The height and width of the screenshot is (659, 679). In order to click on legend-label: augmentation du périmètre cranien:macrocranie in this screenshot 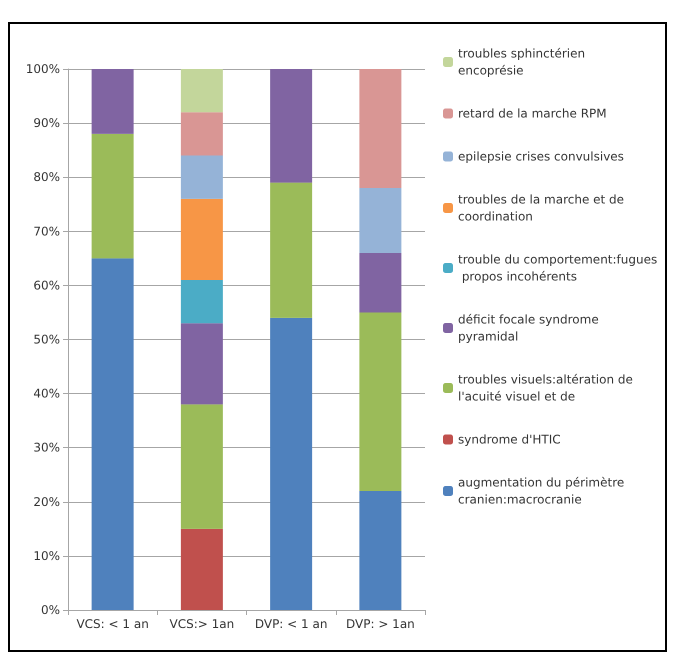, I will do `click(543, 491)`.